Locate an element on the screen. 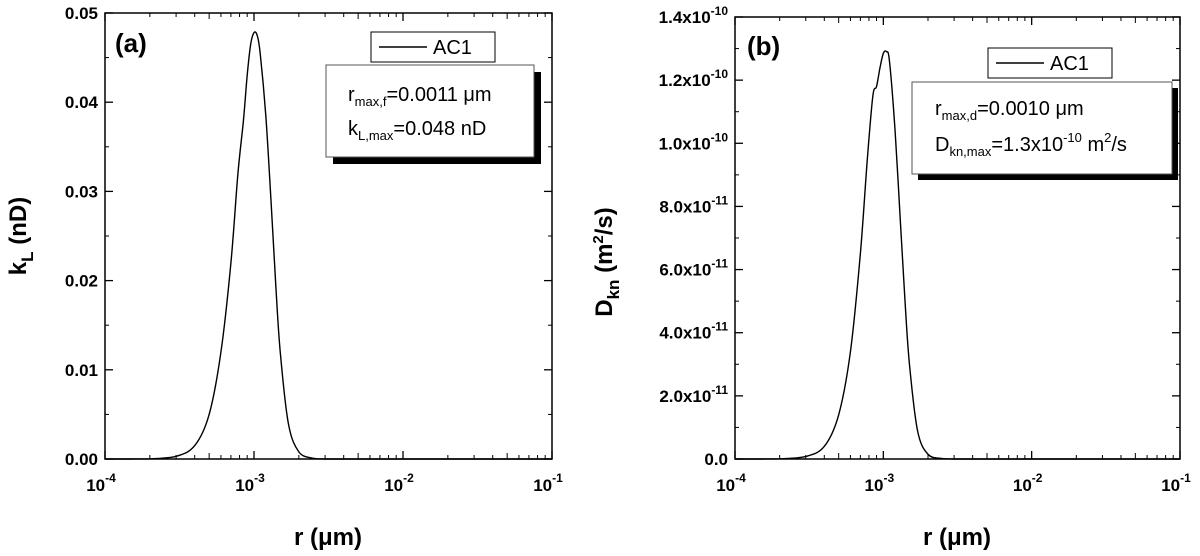 The height and width of the screenshot is (556, 1200). y-axis-title-main: k is located at coordinates (18, 268).